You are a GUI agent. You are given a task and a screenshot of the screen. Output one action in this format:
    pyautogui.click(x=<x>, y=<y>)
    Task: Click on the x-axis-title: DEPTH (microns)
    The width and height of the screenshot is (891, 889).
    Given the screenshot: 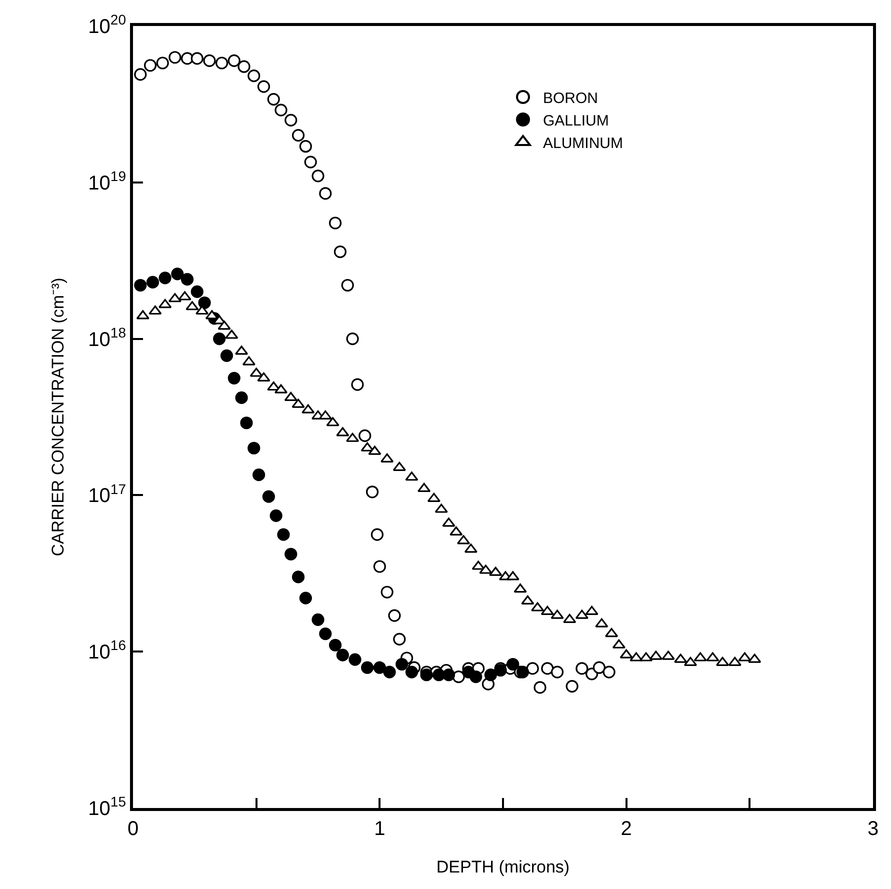 What is the action you would take?
    pyautogui.click(x=503, y=866)
    